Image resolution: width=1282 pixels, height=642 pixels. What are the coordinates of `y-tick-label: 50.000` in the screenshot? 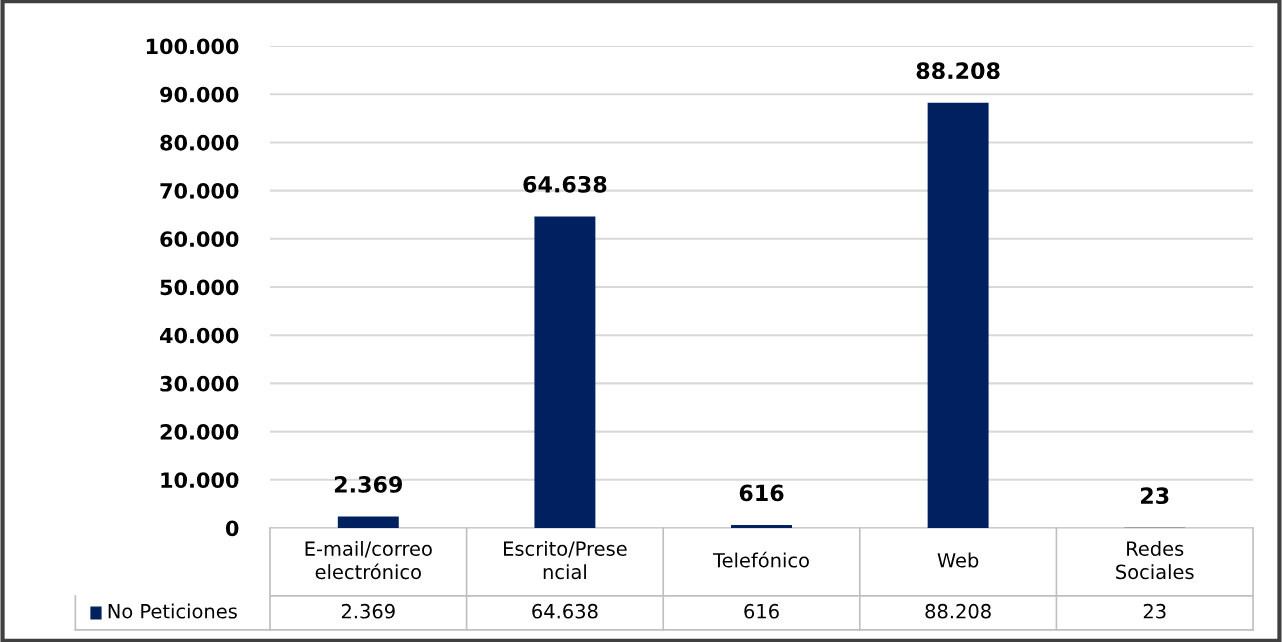 It's located at (199, 287).